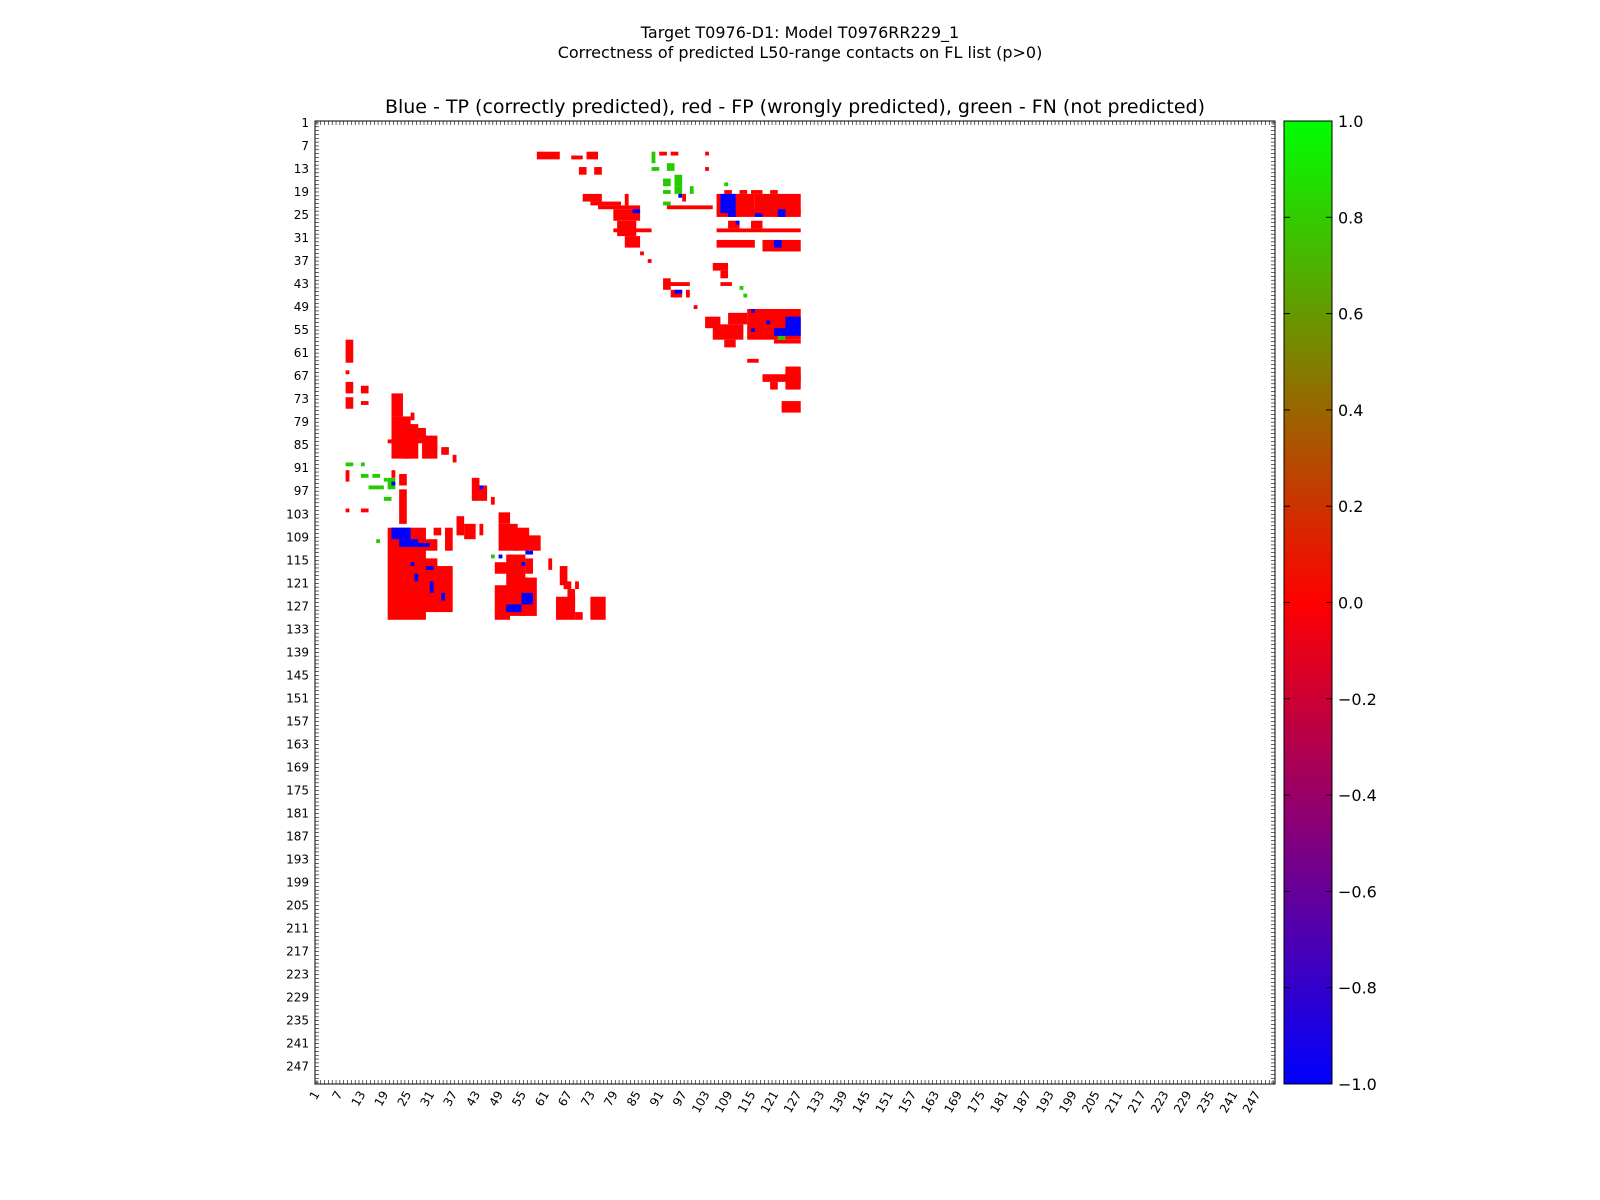  What do you see at coordinates (657, 1099) in the screenshot?
I see `x-tick-label: 91` at bounding box center [657, 1099].